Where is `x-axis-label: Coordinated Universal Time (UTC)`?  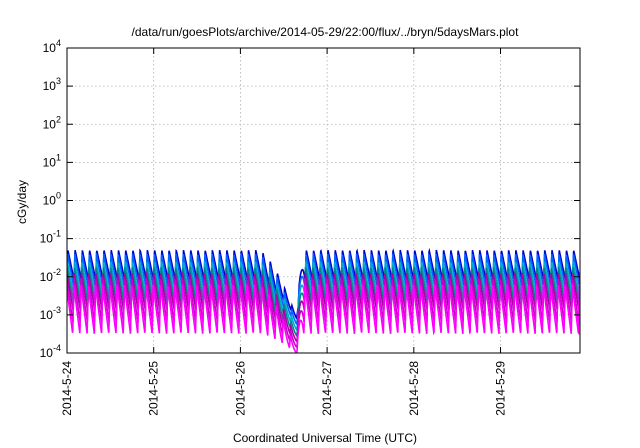
x-axis-label: Coordinated Universal Time (UTC) is located at coordinates (325, 438).